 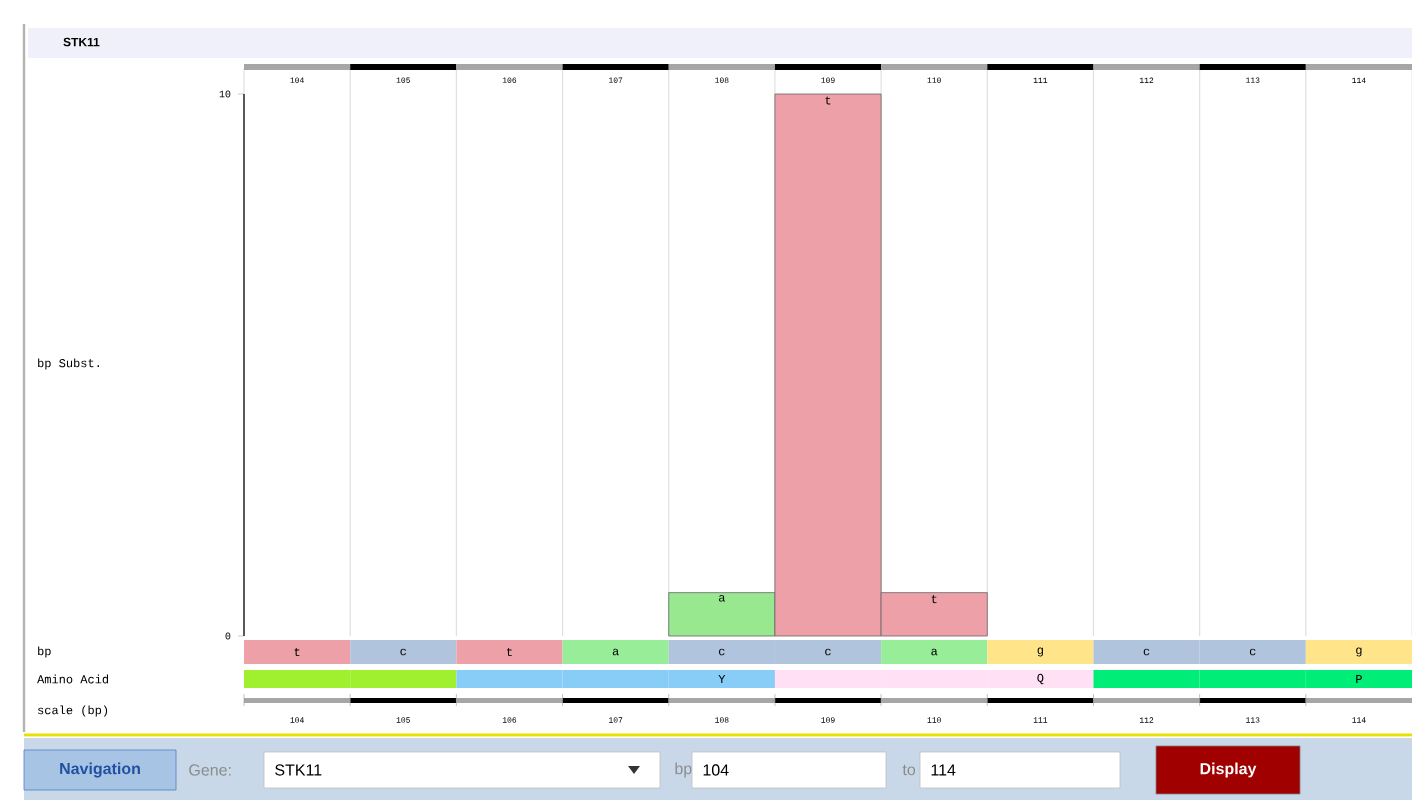 What do you see at coordinates (298, 770) in the screenshot?
I see `text: STK11` at bounding box center [298, 770].